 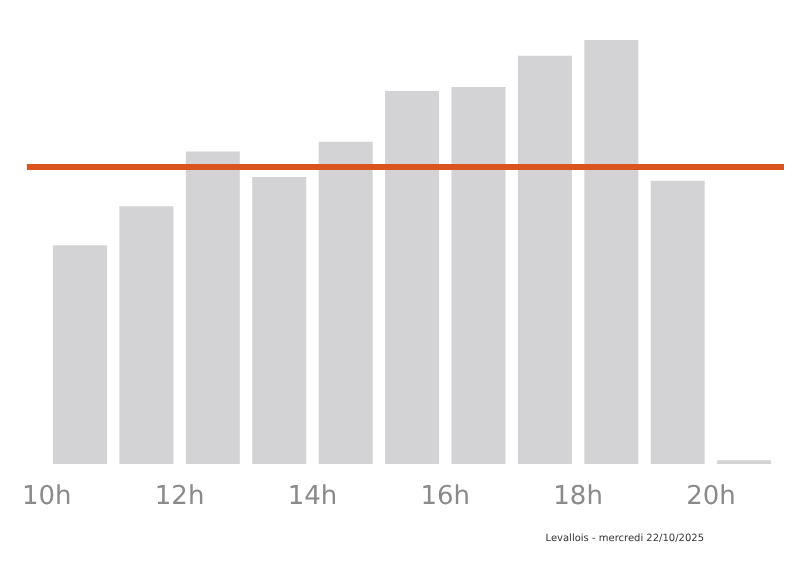 I want to click on x-tick-label: 18h, so click(x=578, y=497).